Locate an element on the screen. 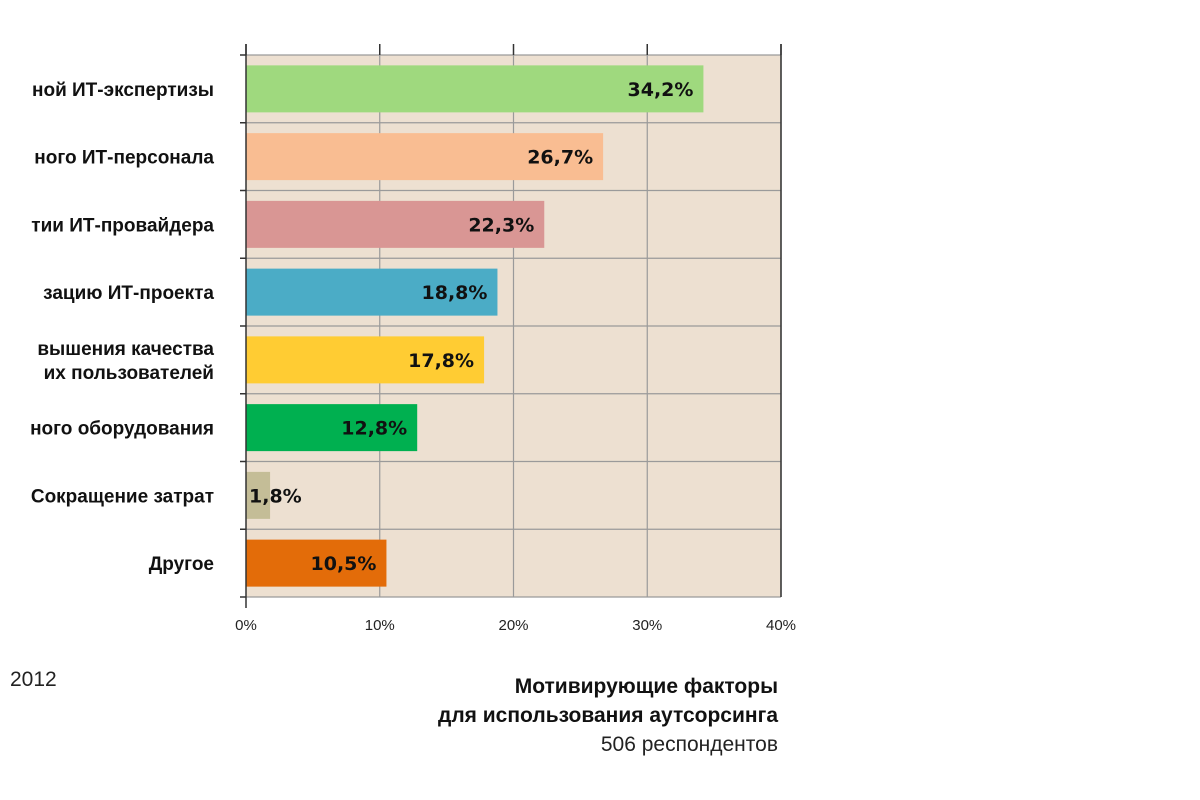  category-label: ного оборудования is located at coordinates (122, 429).